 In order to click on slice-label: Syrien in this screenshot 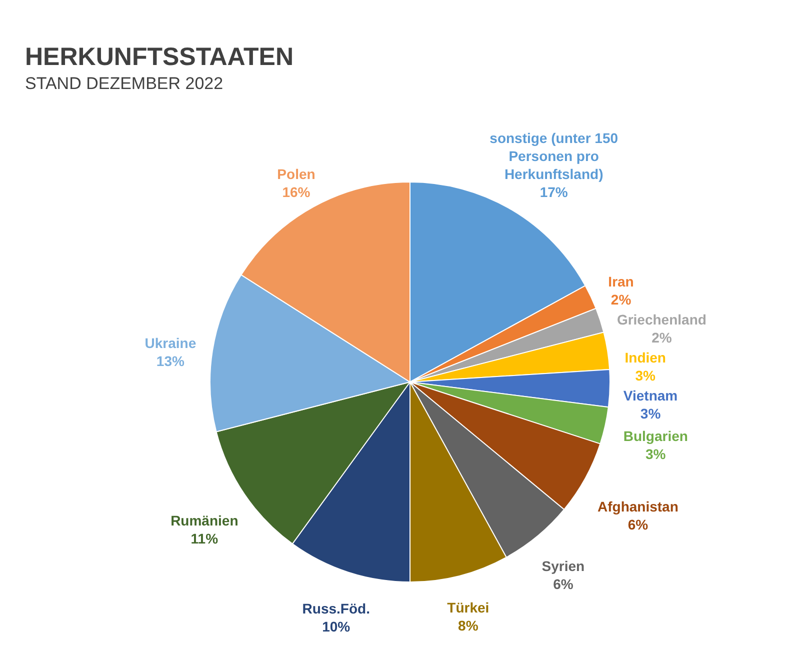, I will do `click(563, 566)`.